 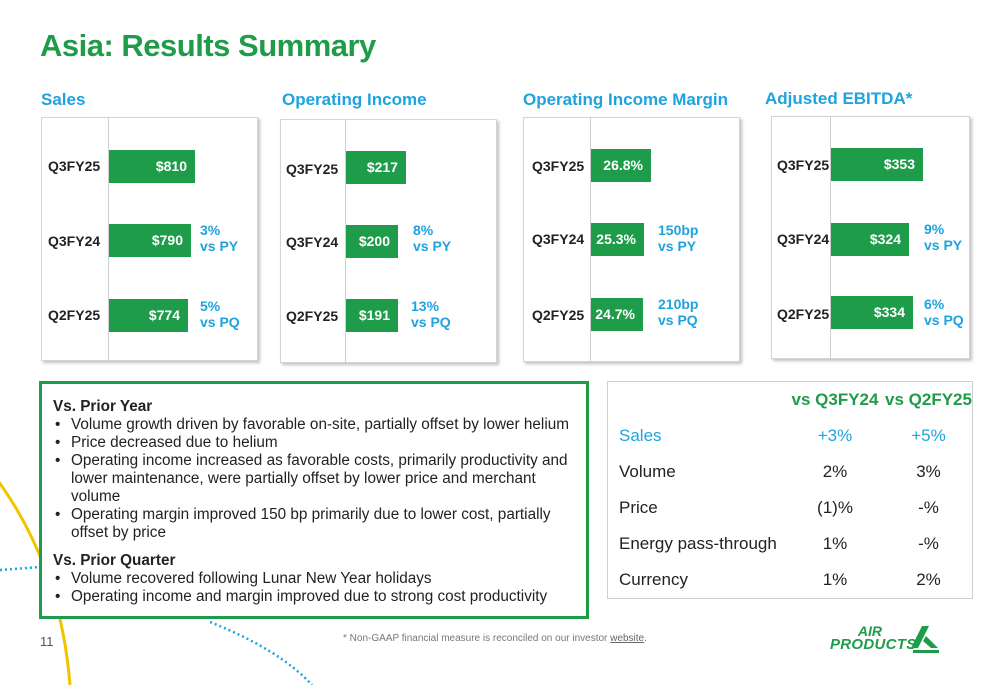 I want to click on bar: 24.7%, so click(x=617, y=314).